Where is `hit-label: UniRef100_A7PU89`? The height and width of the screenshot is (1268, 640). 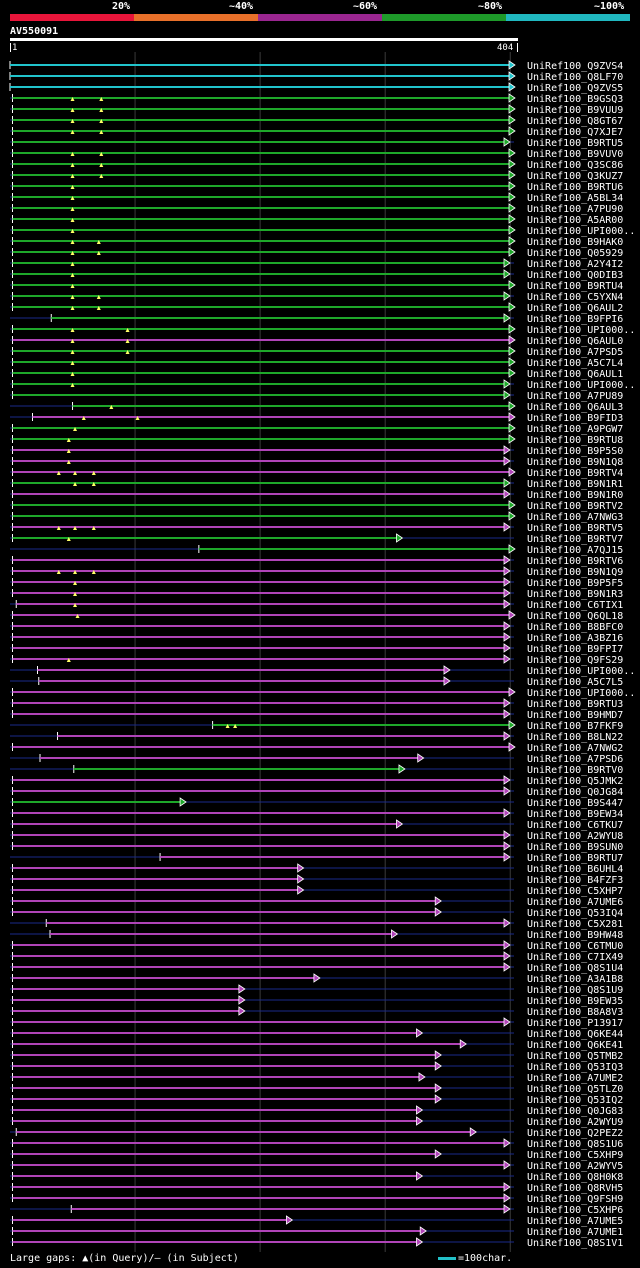
hit-label: UniRef100_A7PU89 is located at coordinates (575, 396).